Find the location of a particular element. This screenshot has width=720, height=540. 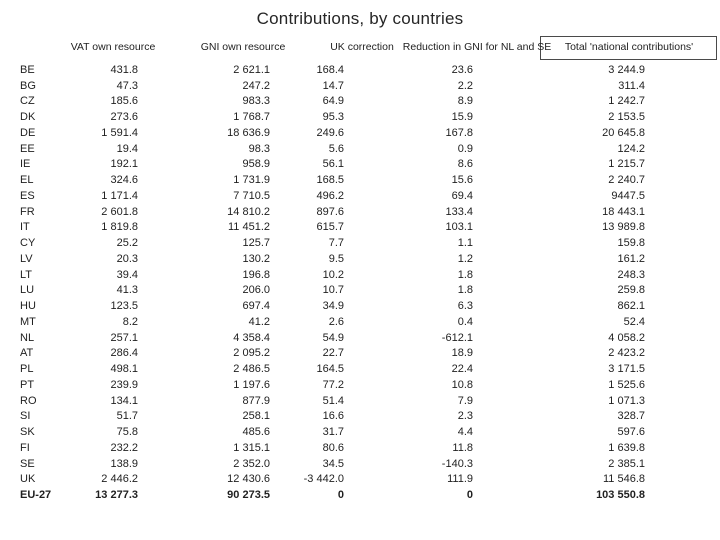

table-row: FR 2 601.8 14 810.2 897.6 133.4 18 443.1 is located at coordinates (340, 212).